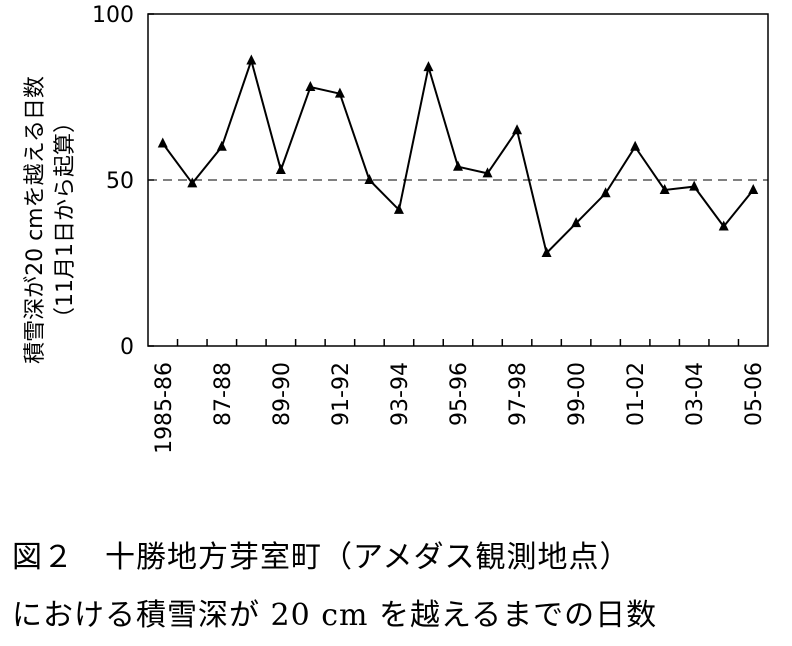  Describe the element at coordinates (335, 615) in the screenshot. I see `figure-caption-line-2: における積雪深が 20 cm を越えるまでの日数` at that location.